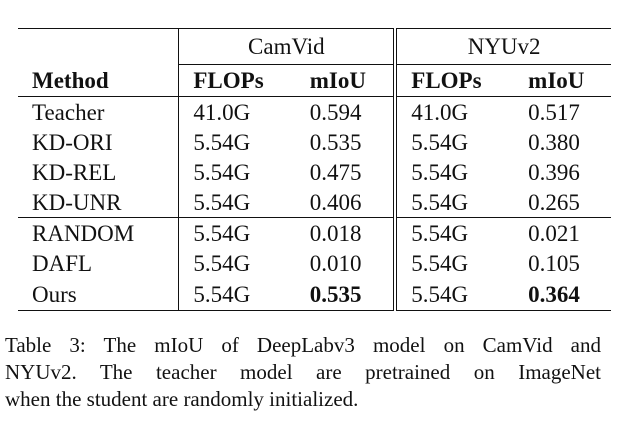  I want to click on nyuv2-miou-cell: 0.021, so click(562, 232).